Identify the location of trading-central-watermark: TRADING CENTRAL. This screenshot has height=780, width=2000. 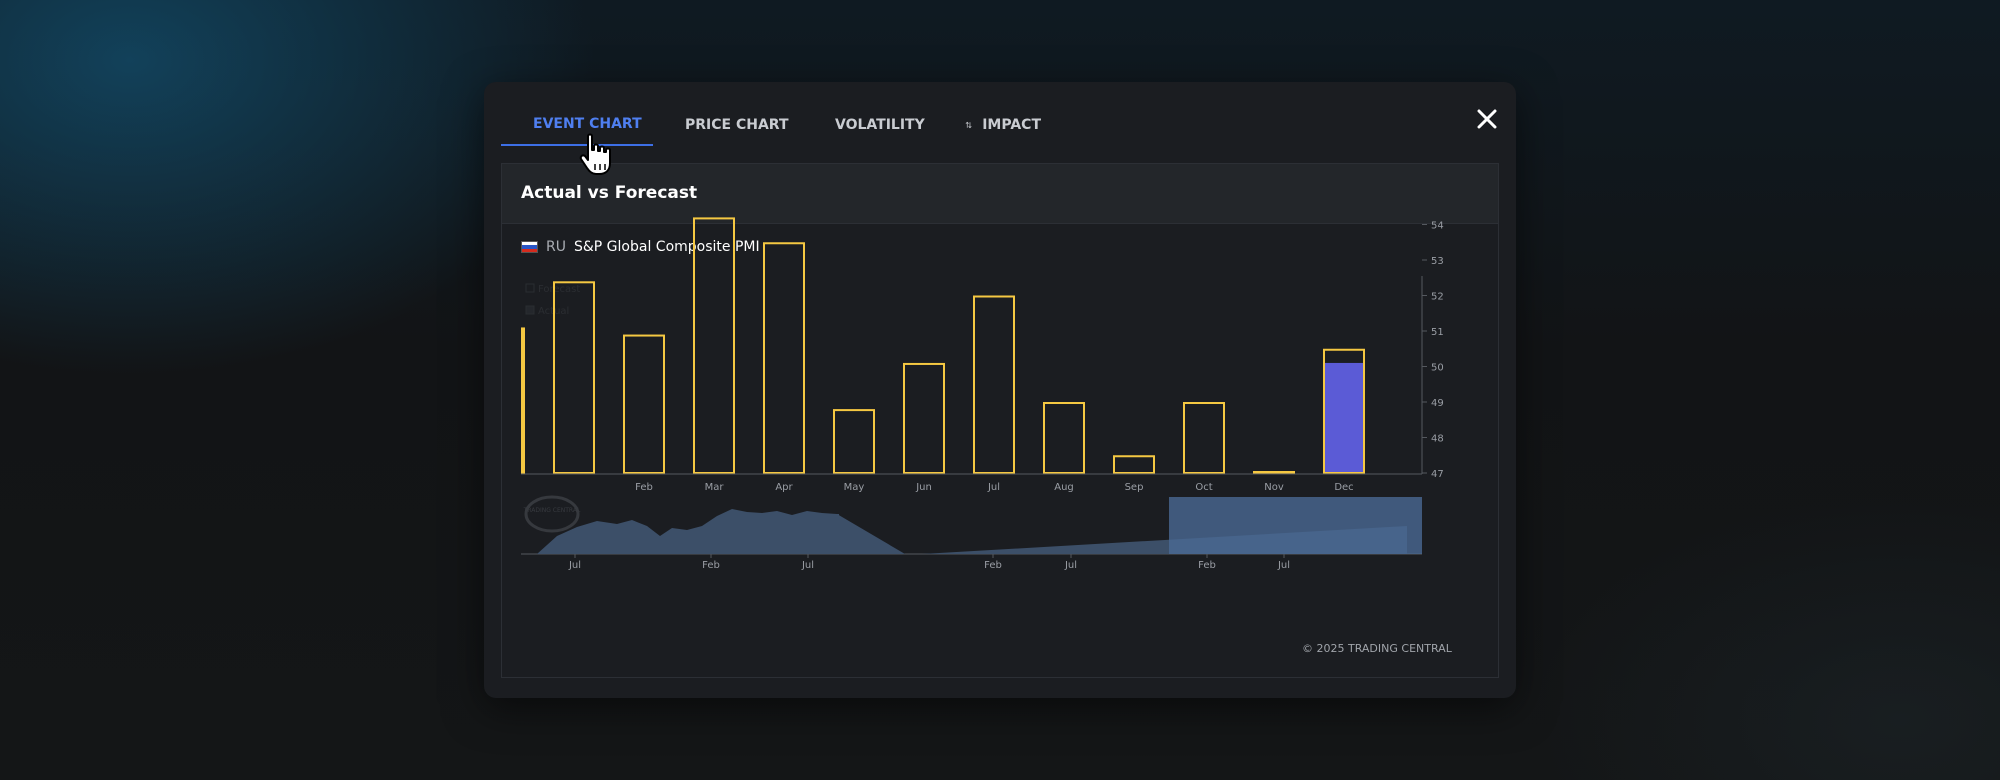
(552, 514).